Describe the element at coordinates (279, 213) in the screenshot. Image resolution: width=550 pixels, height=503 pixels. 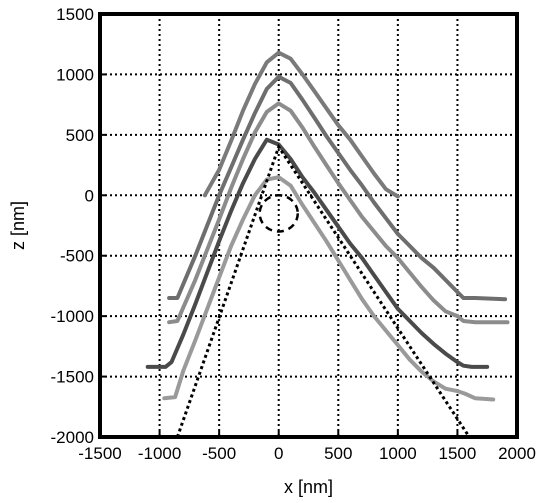
I see `dashed-circle` at that location.